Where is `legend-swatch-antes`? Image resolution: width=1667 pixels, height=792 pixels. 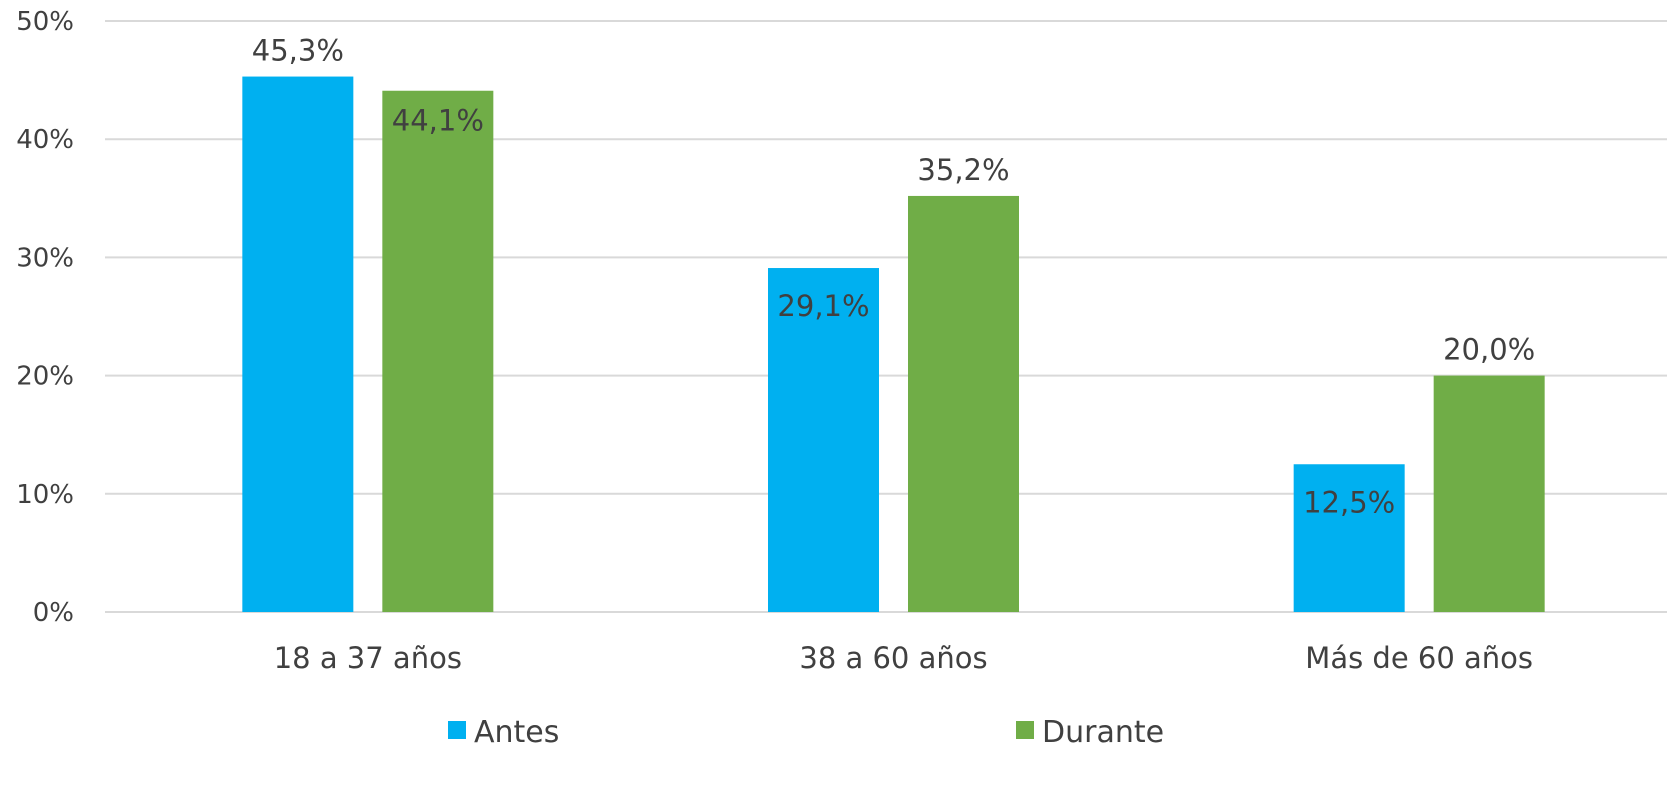
legend-swatch-antes is located at coordinates (457, 730).